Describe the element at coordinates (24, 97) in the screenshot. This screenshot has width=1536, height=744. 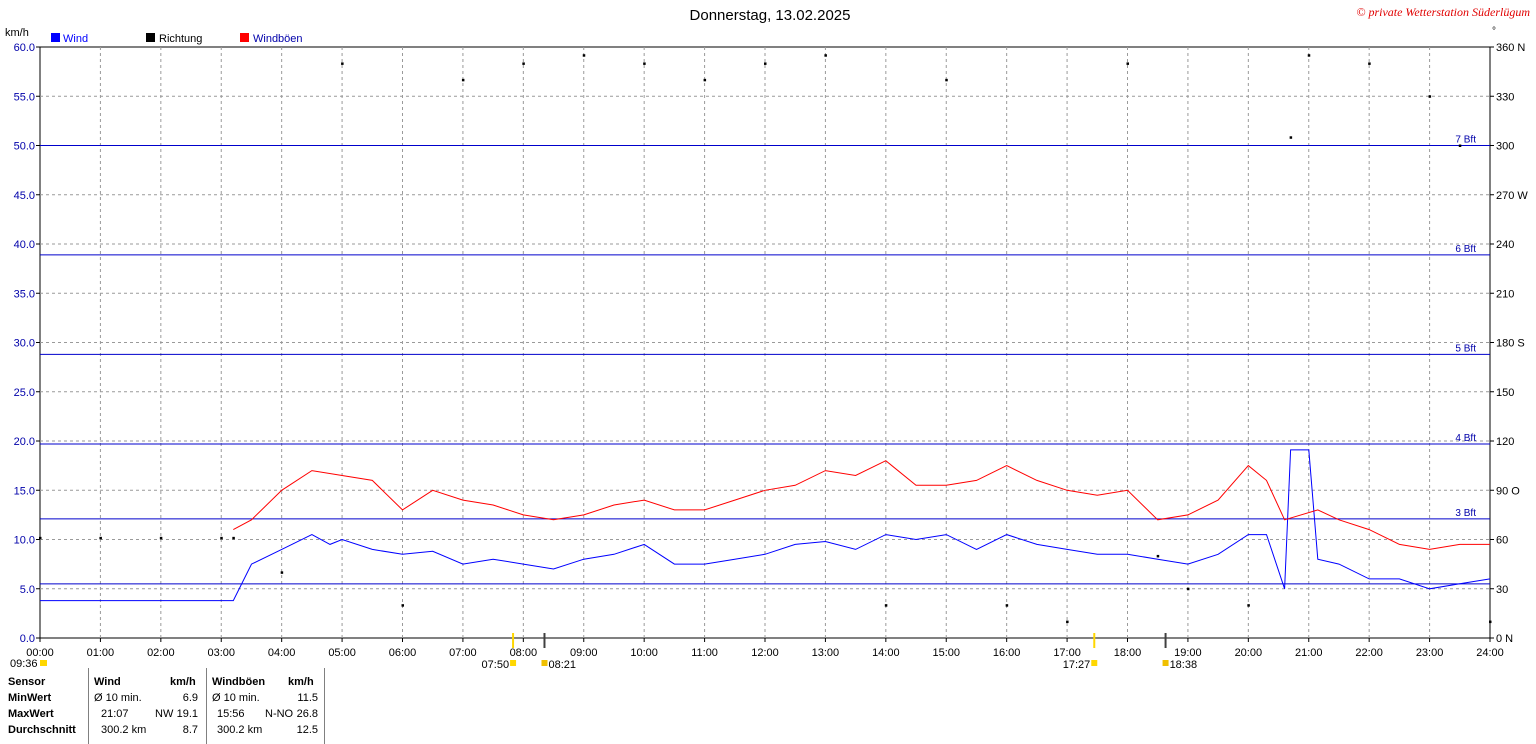
I see `y-tick-label: 55.0` at that location.